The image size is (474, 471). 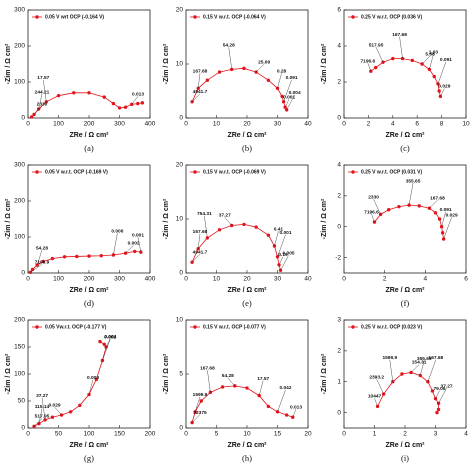 What do you see at coordinates (229, 46) in the screenshot?
I see `annotation-label: 54.28` at bounding box center [229, 46].